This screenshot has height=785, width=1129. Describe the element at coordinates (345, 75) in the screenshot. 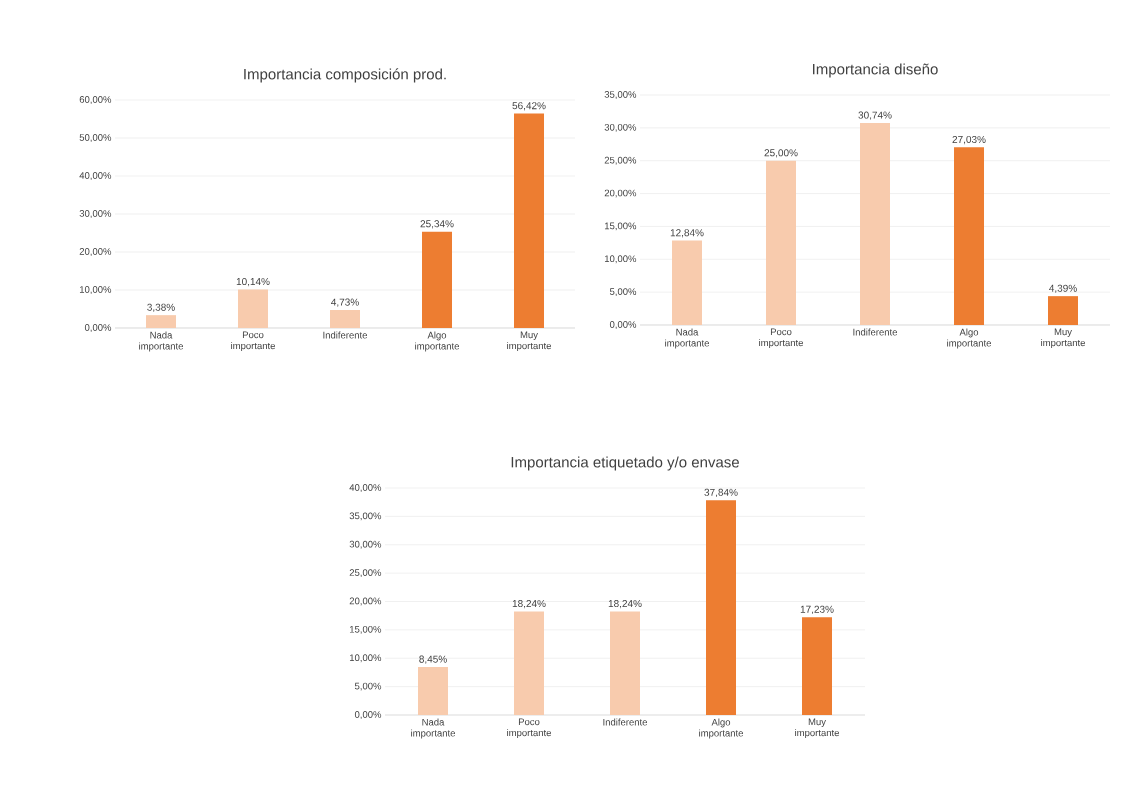

I see `chart-title: Importancia composición prod.` at that location.